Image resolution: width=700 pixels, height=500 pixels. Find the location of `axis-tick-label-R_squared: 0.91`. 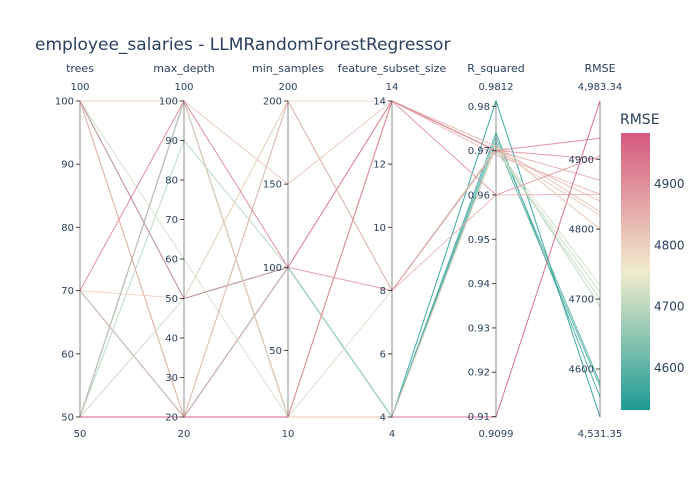

axis-tick-label-R_squared: 0.91 is located at coordinates (479, 417).